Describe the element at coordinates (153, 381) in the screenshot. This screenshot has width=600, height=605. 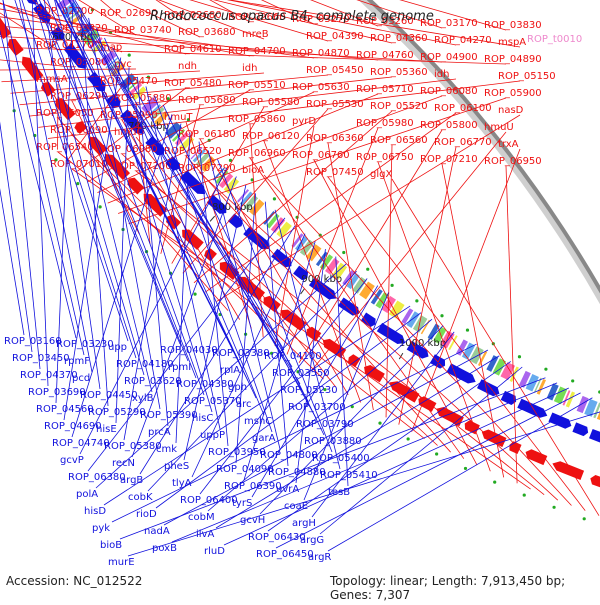
I see `reverse-gene-label: ROP_03620` at that location.